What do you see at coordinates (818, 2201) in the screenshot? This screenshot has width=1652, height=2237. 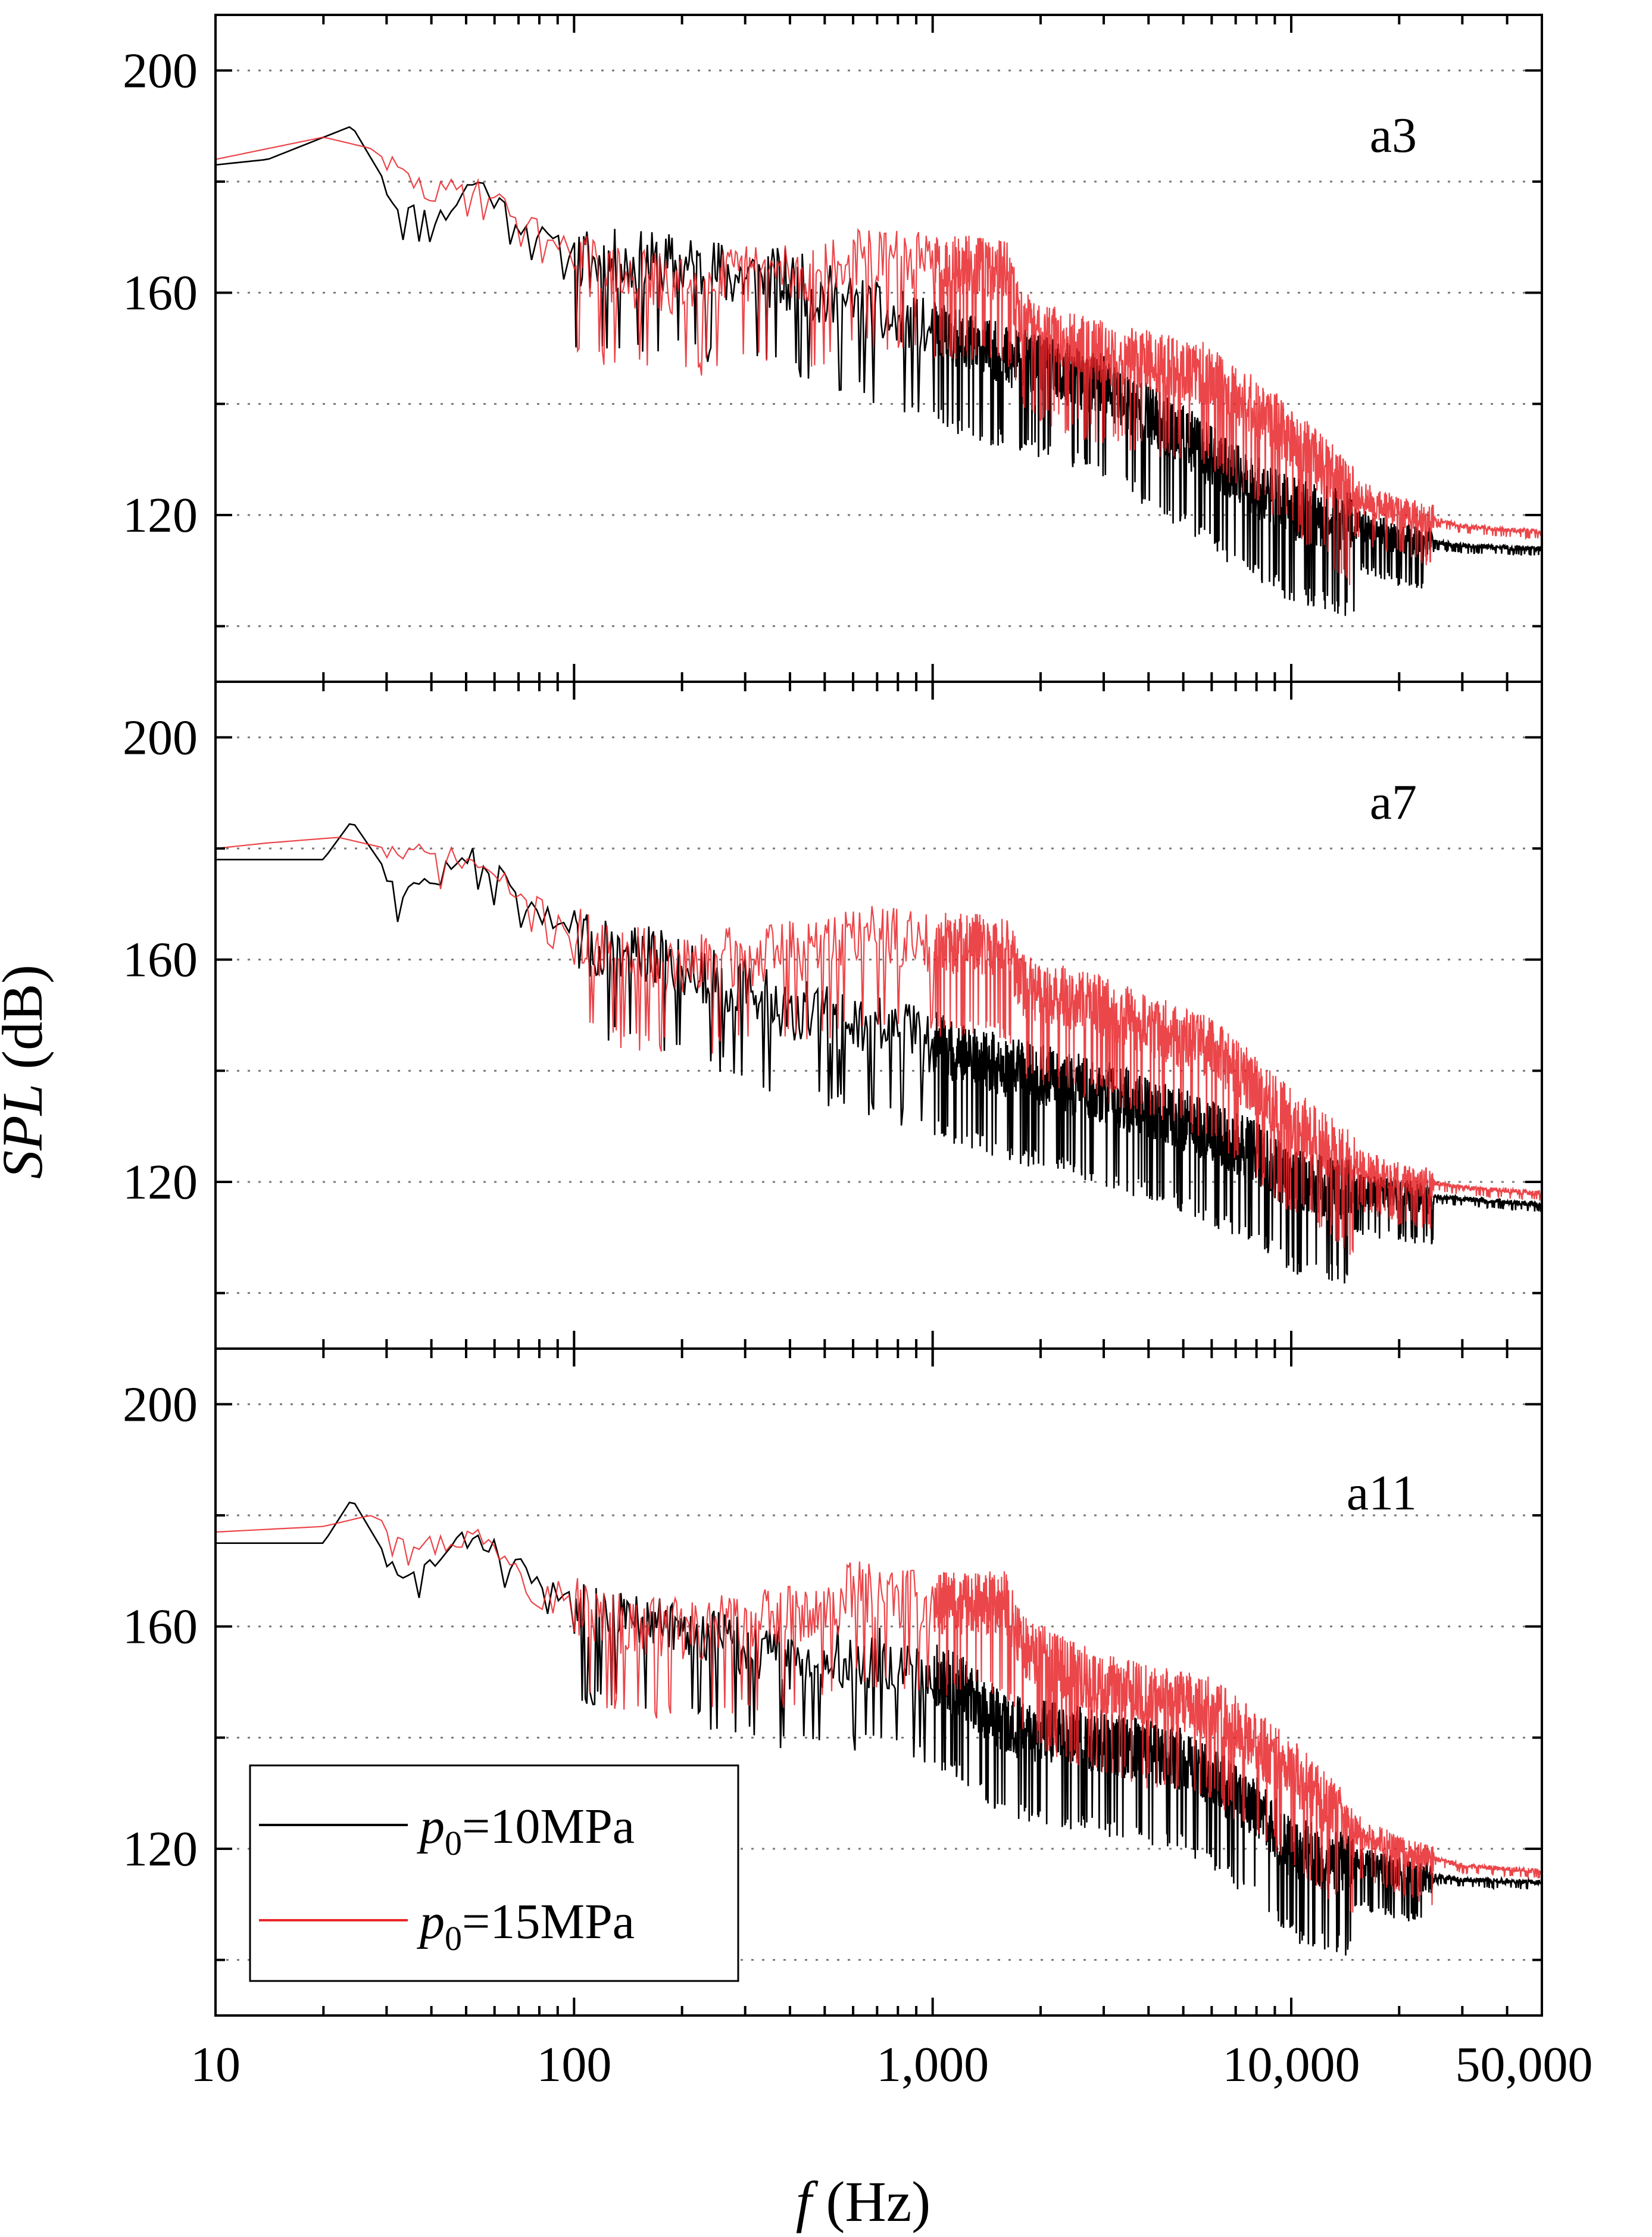 I see `x-axis-title-unit` at bounding box center [818, 2201].